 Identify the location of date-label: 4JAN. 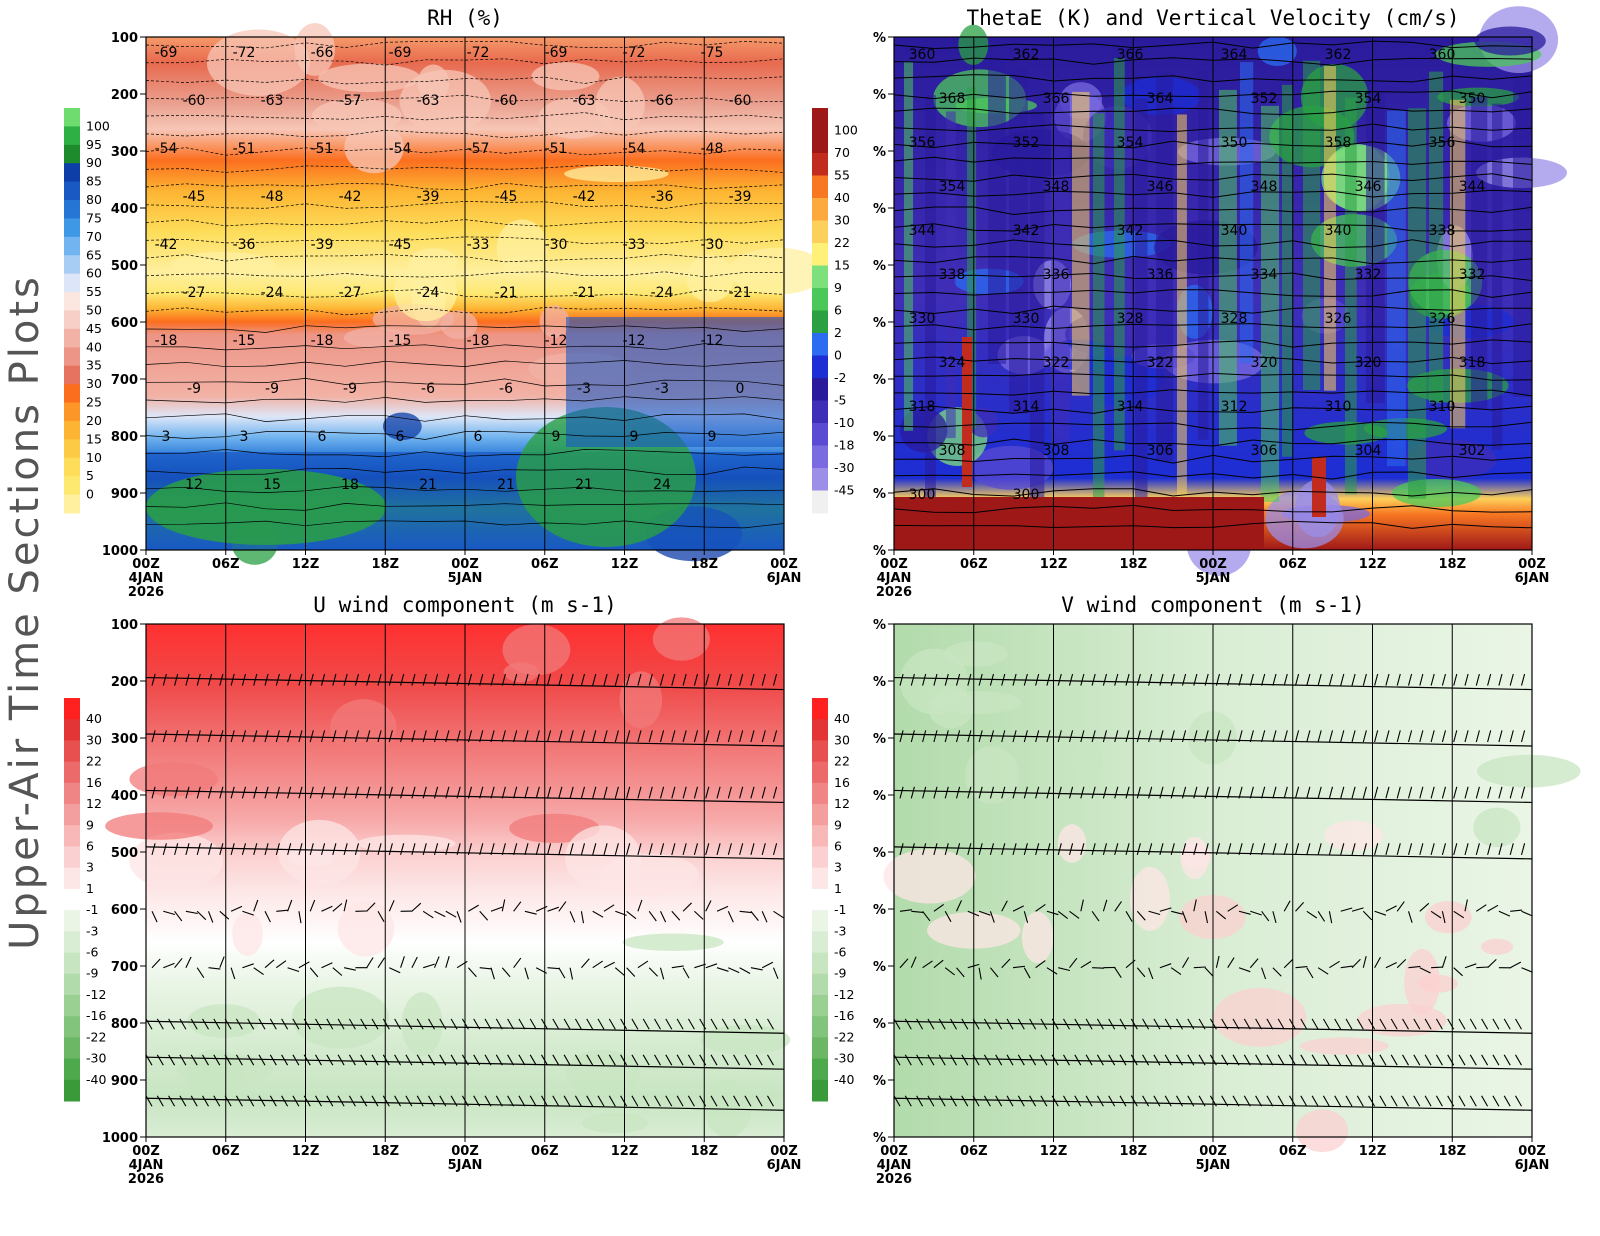
(146, 1165).